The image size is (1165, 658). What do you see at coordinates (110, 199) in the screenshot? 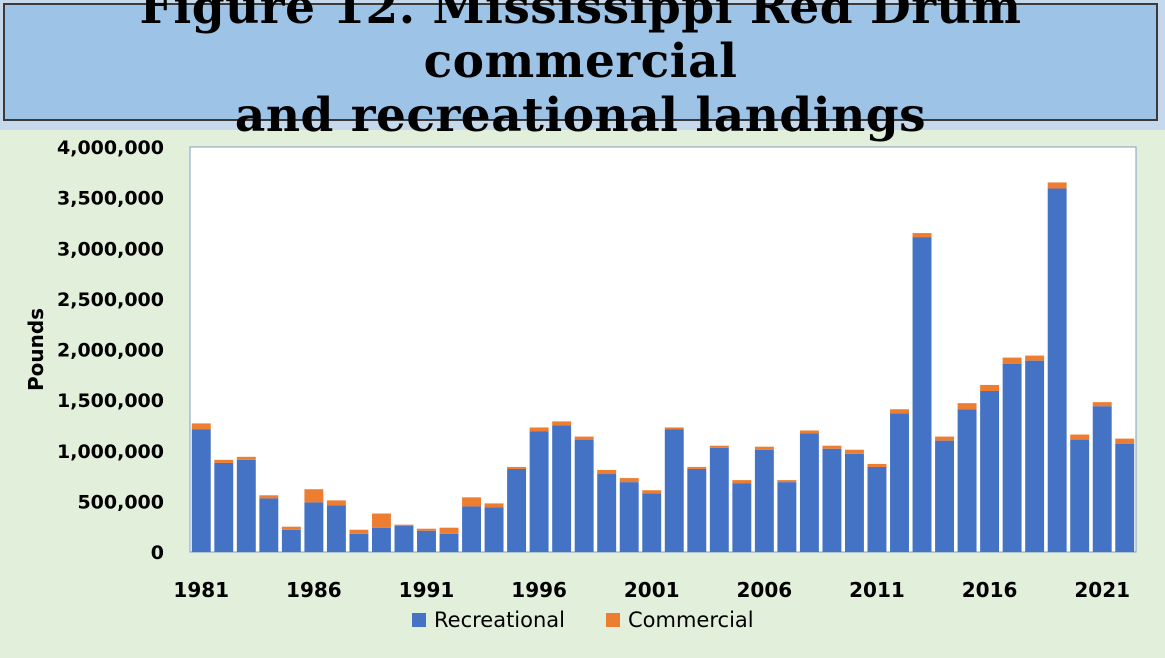
I see `y-tick-label: 3,500,000` at bounding box center [110, 199].